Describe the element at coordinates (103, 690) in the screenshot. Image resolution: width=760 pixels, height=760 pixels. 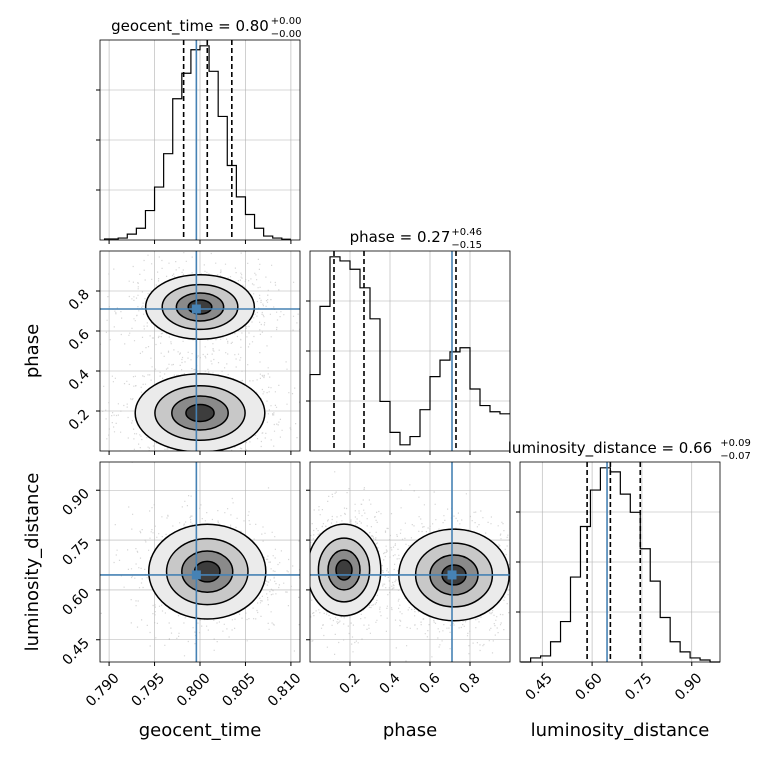
I see `x-tick-label: 0.790` at that location.